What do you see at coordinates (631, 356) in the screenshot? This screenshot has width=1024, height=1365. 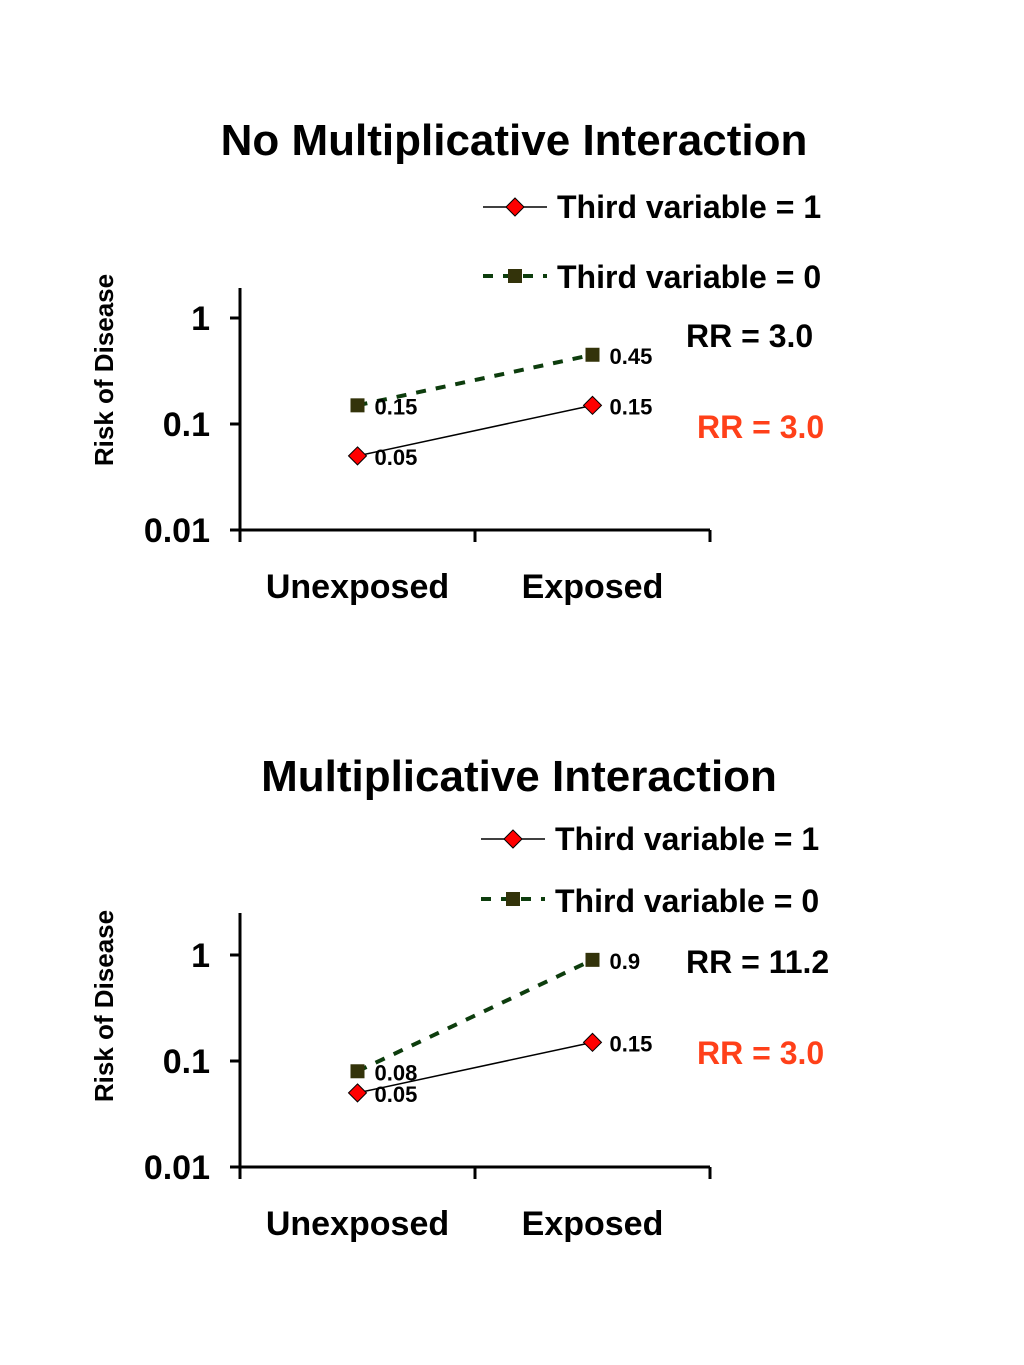 I see `data-label-series-2: 0.45` at bounding box center [631, 356].